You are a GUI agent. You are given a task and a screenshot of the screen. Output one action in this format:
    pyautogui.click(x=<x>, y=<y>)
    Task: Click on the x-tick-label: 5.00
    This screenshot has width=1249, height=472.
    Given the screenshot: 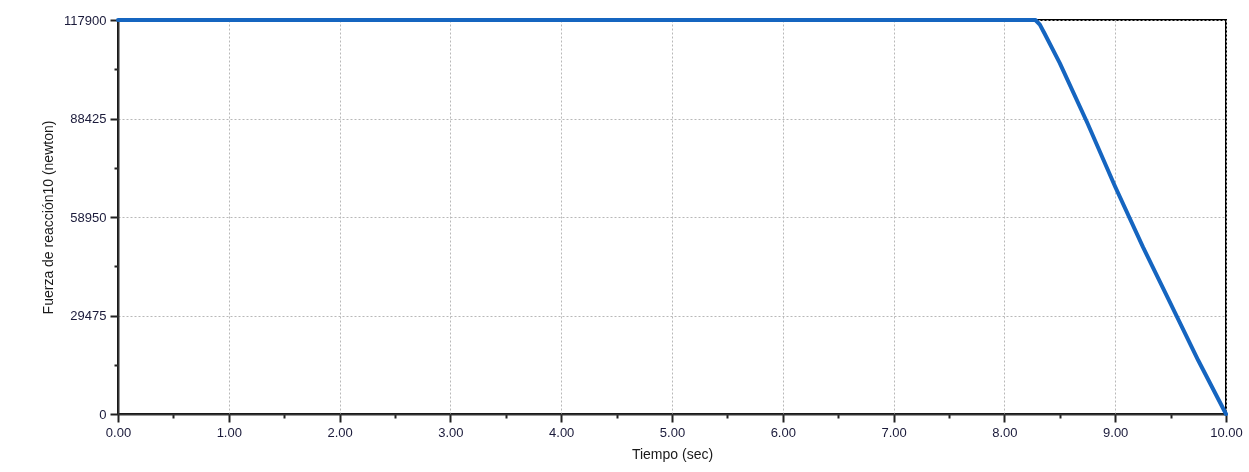 What is the action you would take?
    pyautogui.click(x=672, y=432)
    